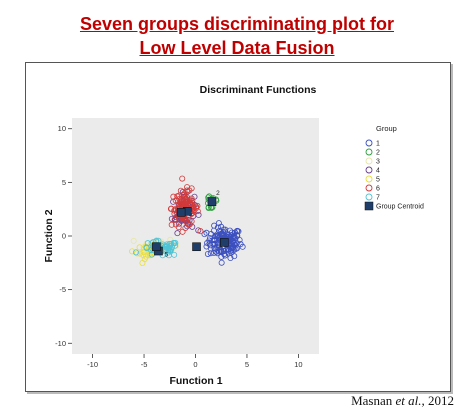  I want to click on chart-title: Discriminant Functions, so click(258, 90).